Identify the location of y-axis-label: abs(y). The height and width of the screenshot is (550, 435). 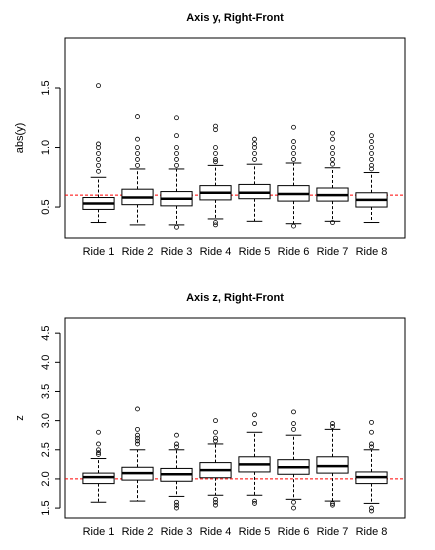
(20, 138).